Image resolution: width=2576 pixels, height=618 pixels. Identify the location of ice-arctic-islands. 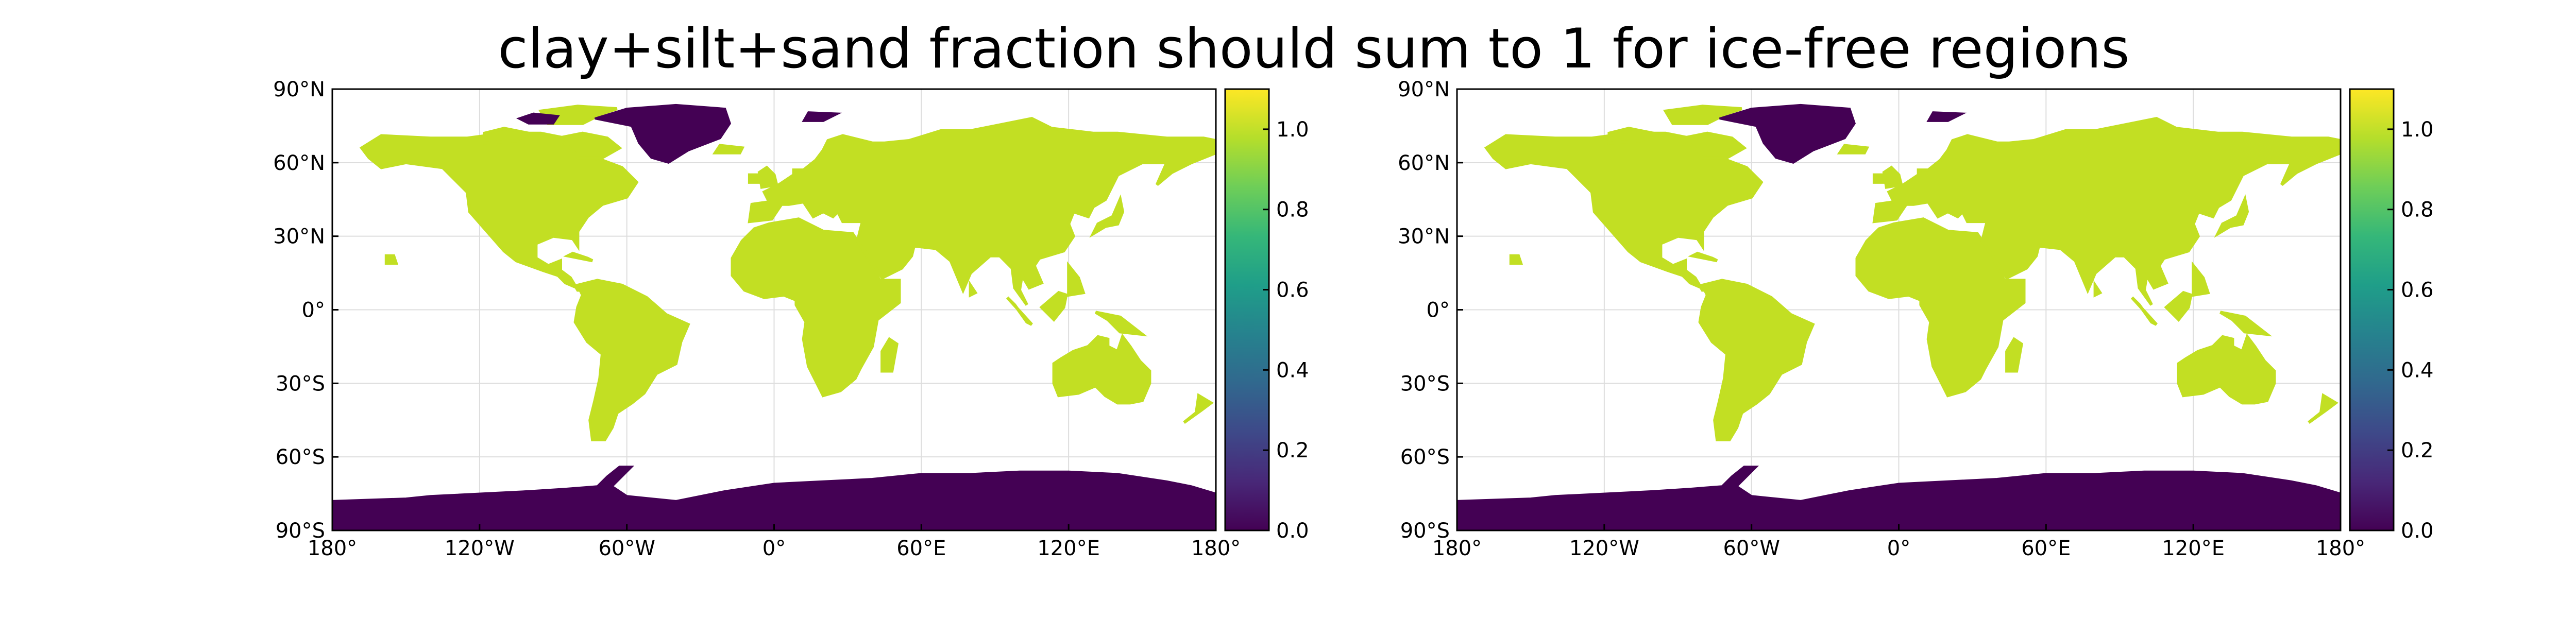
(538, 119).